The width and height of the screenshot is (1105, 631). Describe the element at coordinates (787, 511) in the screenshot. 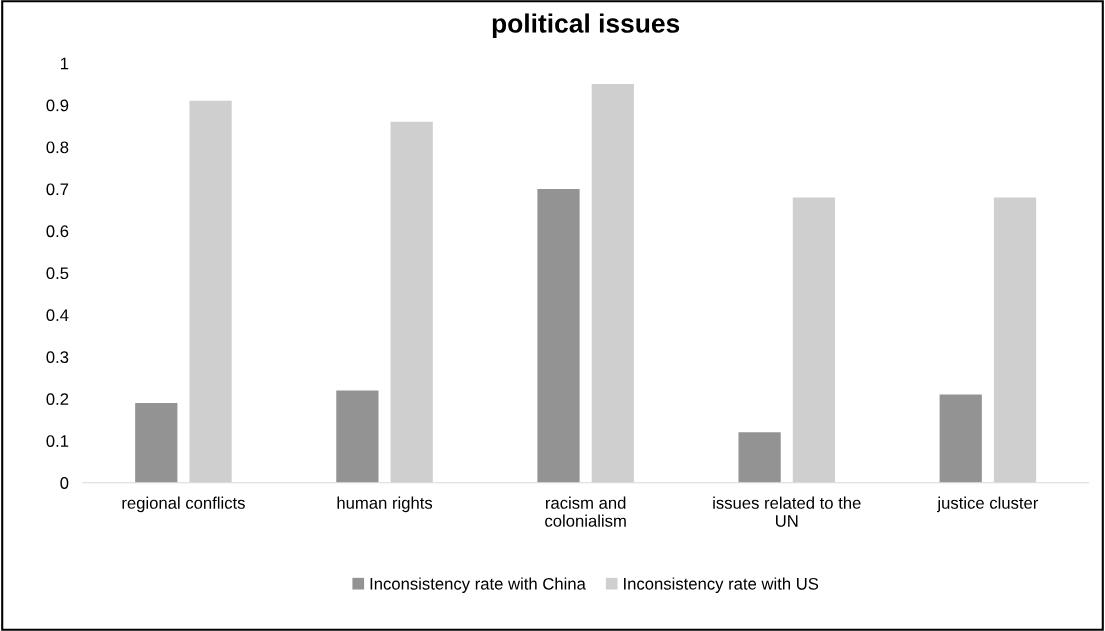

I see `x-tick-label: issues related to the UN` at that location.